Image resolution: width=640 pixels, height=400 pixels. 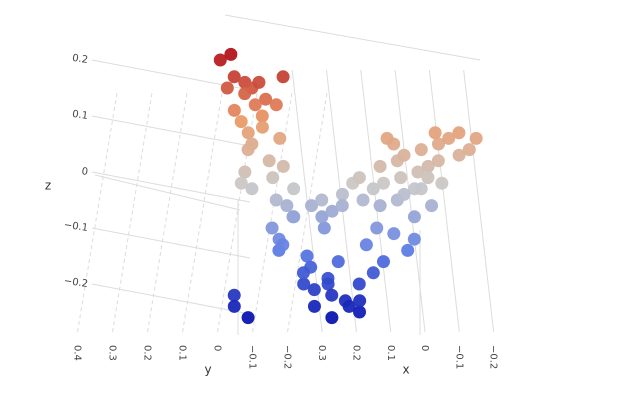 What do you see at coordinates (355, 353) in the screenshot?
I see `x-tick-label: 0.2` at bounding box center [355, 353].